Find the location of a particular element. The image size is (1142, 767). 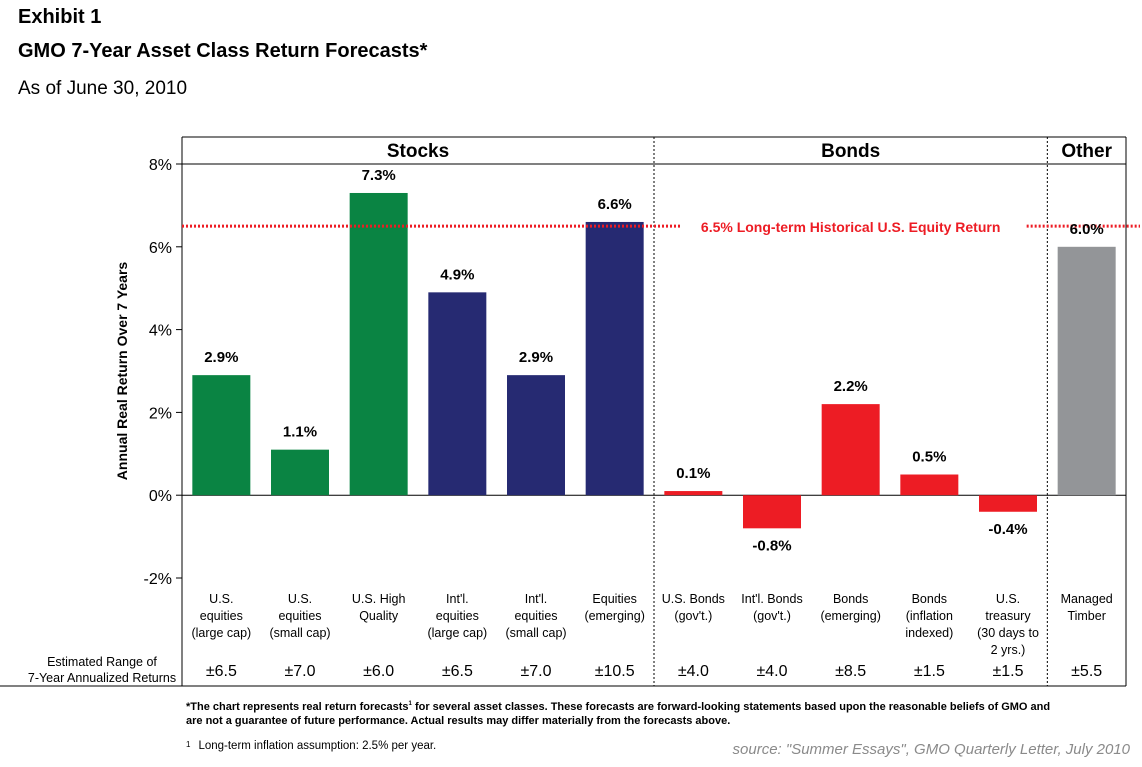

data-label: 6.0% is located at coordinates (1087, 229).